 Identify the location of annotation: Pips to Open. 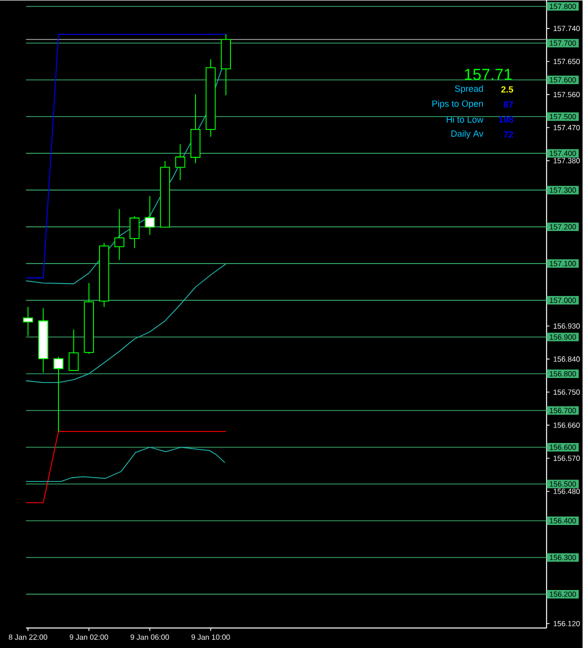
(457, 104).